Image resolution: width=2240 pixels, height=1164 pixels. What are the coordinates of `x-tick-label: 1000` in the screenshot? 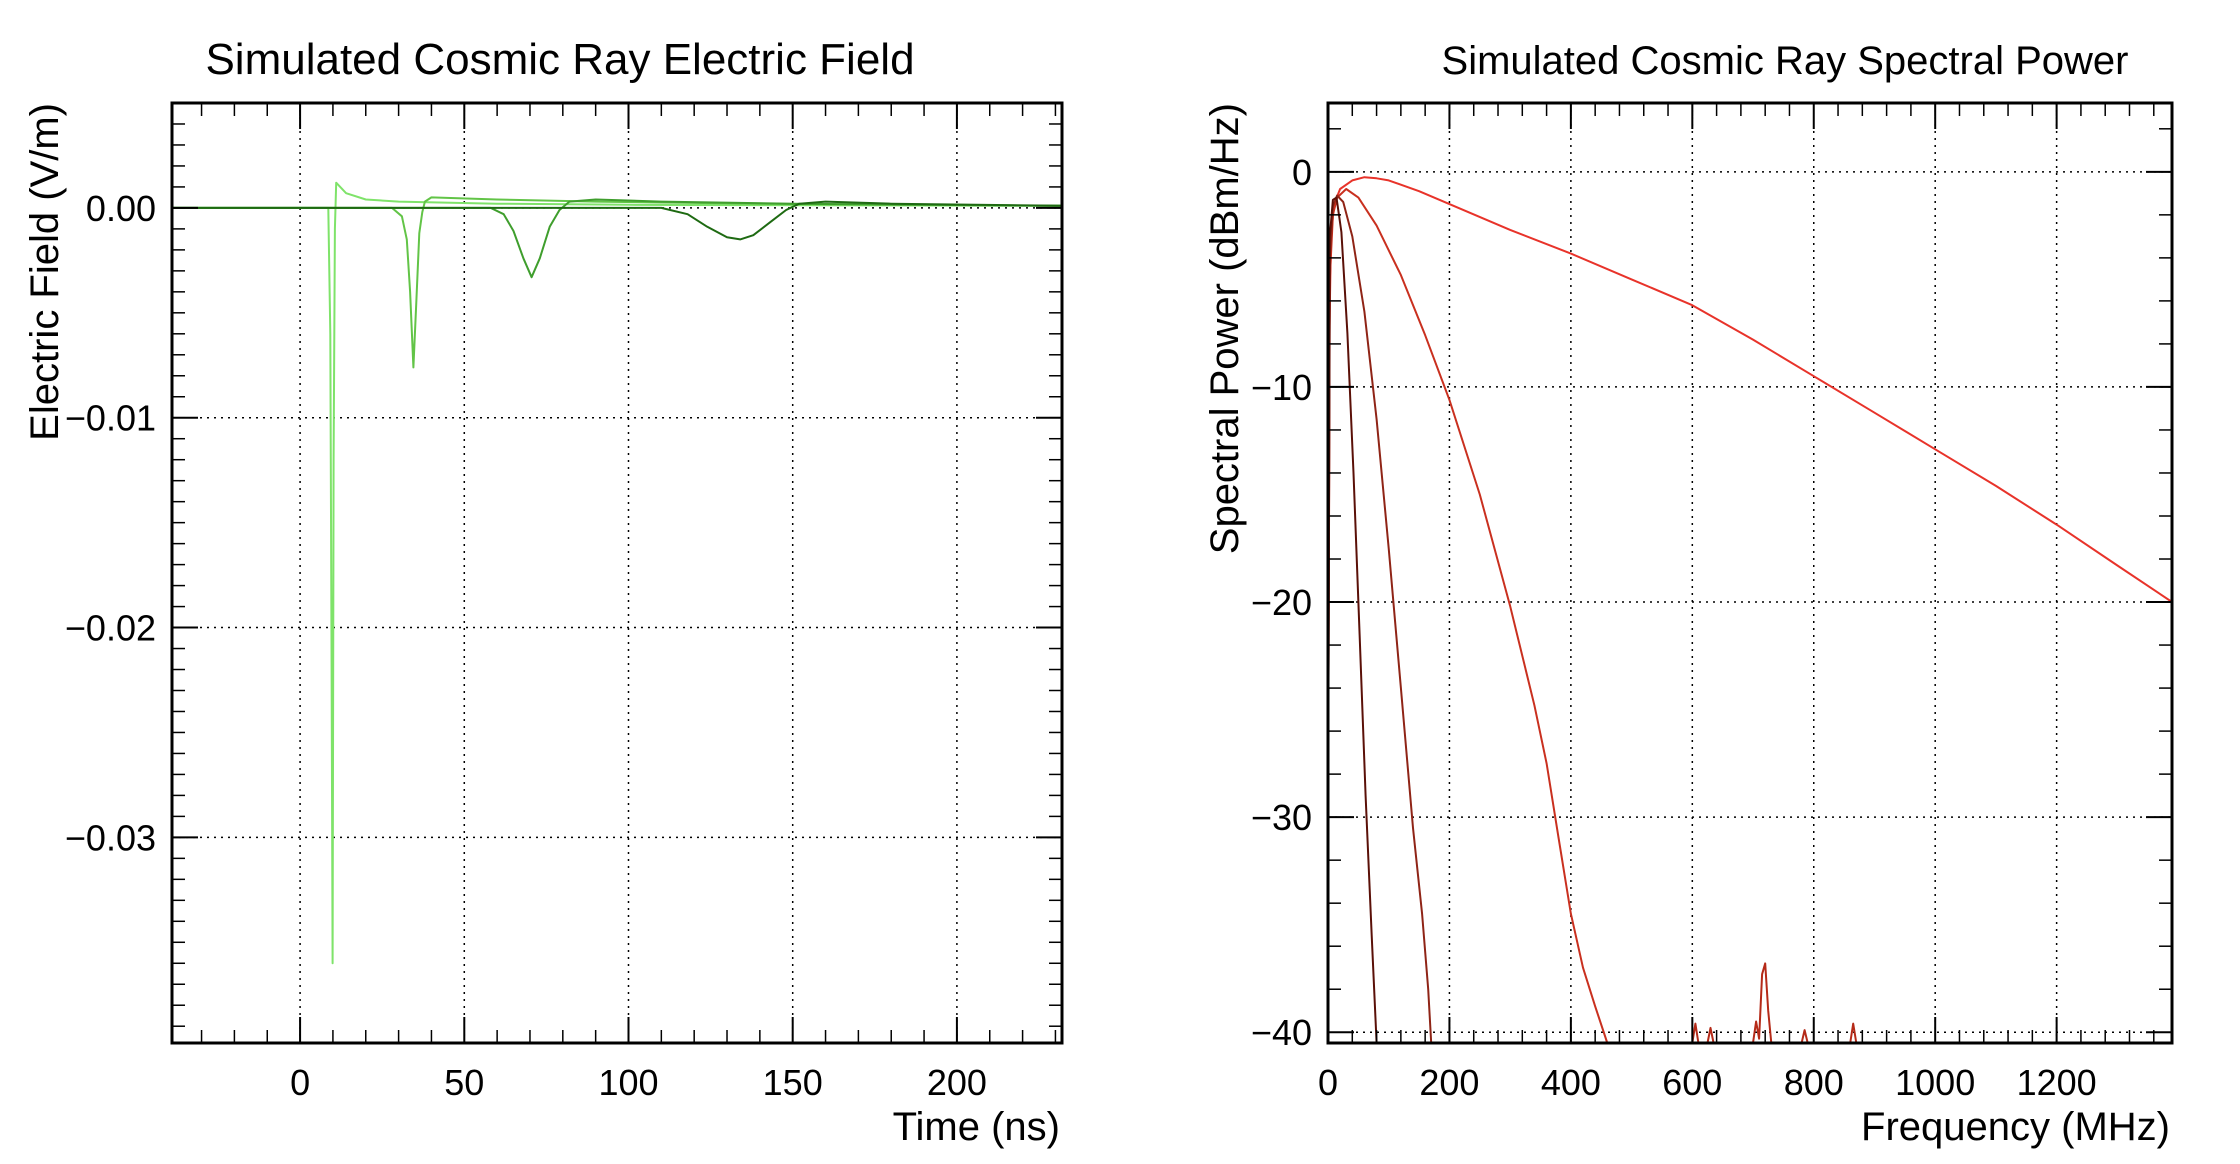 It's located at (1935, 1082).